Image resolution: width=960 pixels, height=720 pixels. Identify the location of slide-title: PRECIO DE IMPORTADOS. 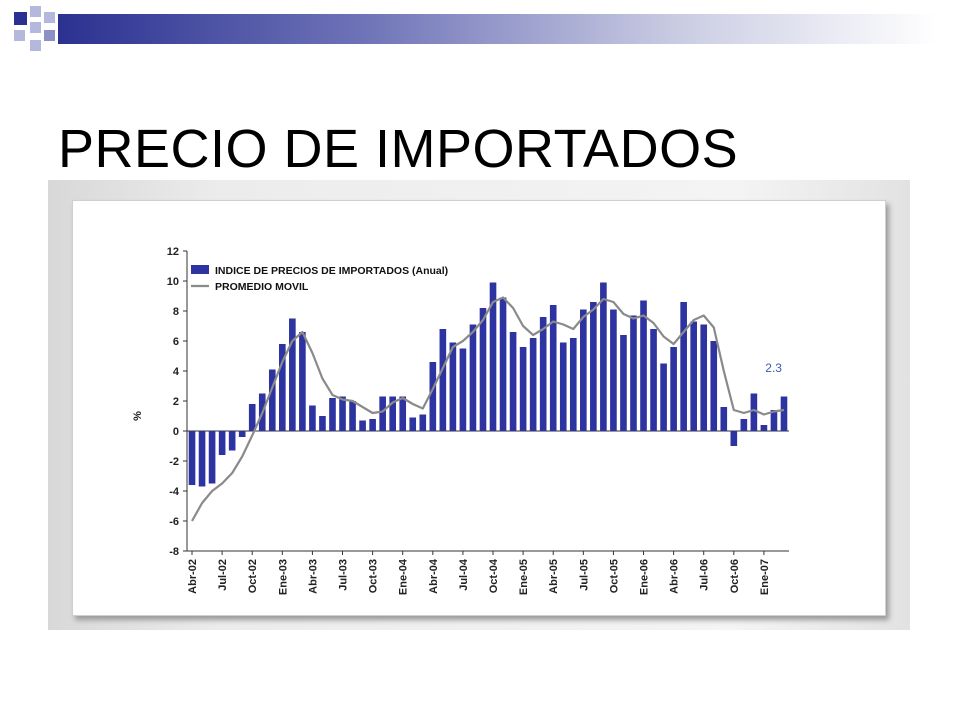
(398, 149).